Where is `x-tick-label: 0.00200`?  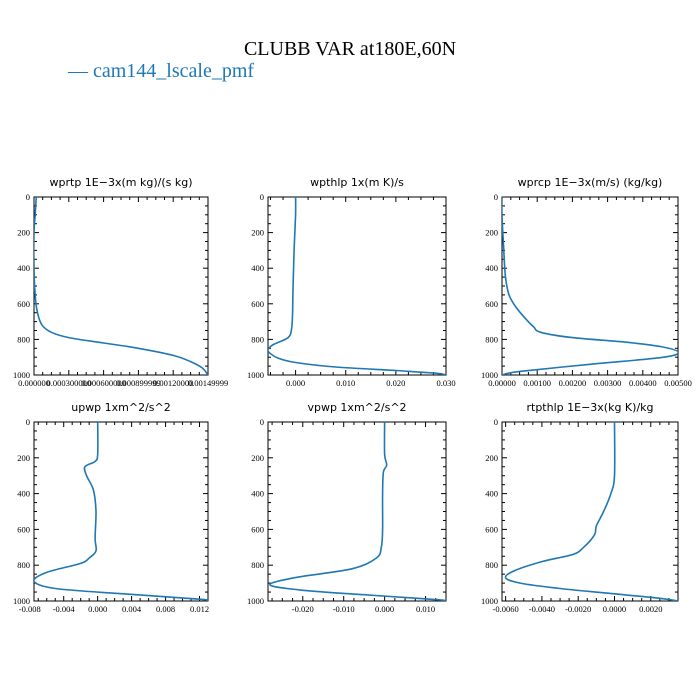 x-tick-label: 0.00200 is located at coordinates (573, 383).